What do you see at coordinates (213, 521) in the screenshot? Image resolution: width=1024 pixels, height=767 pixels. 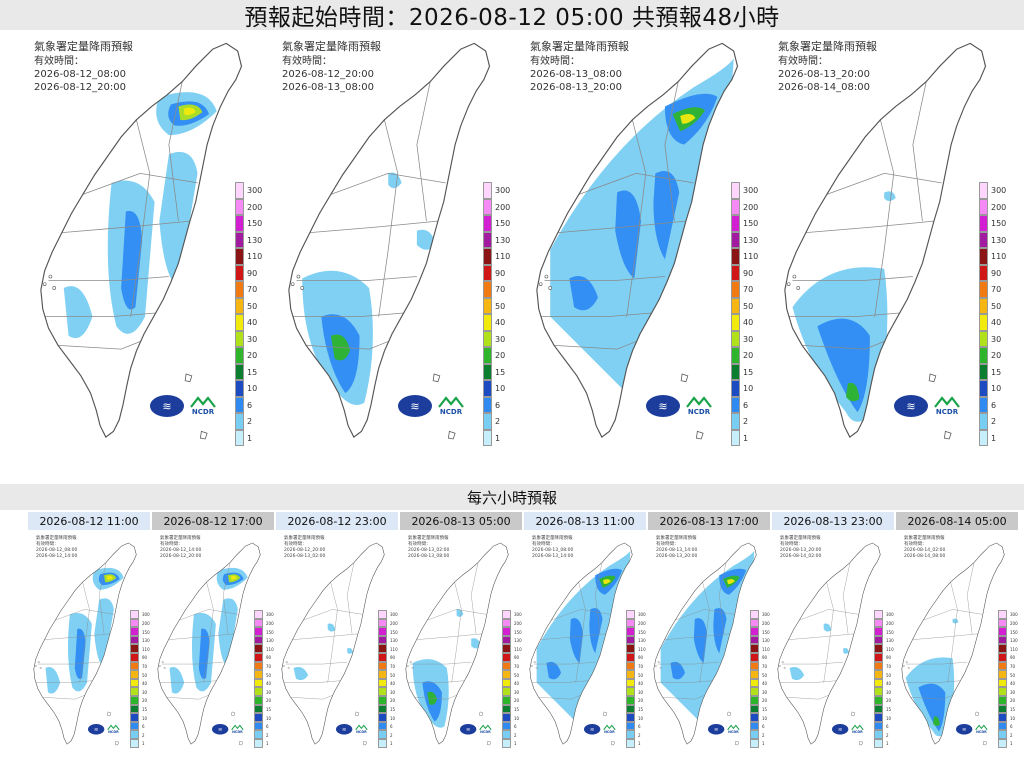 I see `forecast-time-label: 2026-08-12 17:00` at bounding box center [213, 521].